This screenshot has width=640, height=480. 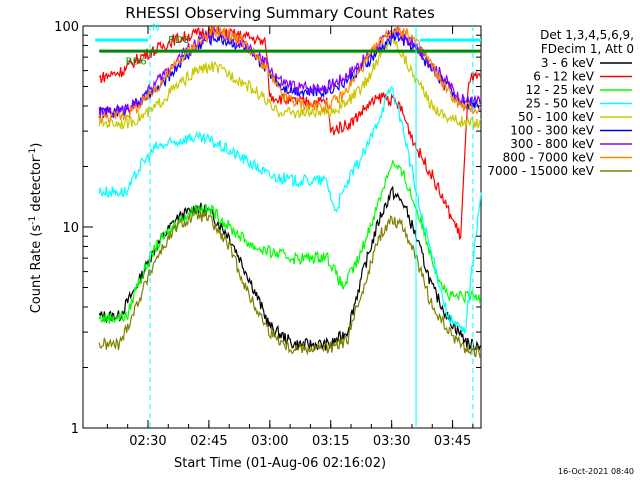 What do you see at coordinates (452, 441) in the screenshot?
I see `x-tick-label-5: 03:45` at bounding box center [452, 441].